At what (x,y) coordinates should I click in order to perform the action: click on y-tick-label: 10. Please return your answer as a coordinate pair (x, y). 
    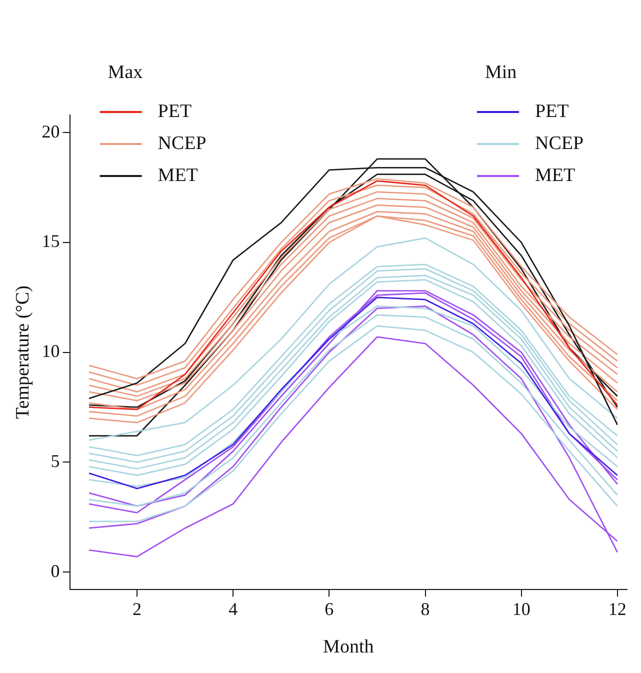
    Looking at the image, I should click on (51, 351).